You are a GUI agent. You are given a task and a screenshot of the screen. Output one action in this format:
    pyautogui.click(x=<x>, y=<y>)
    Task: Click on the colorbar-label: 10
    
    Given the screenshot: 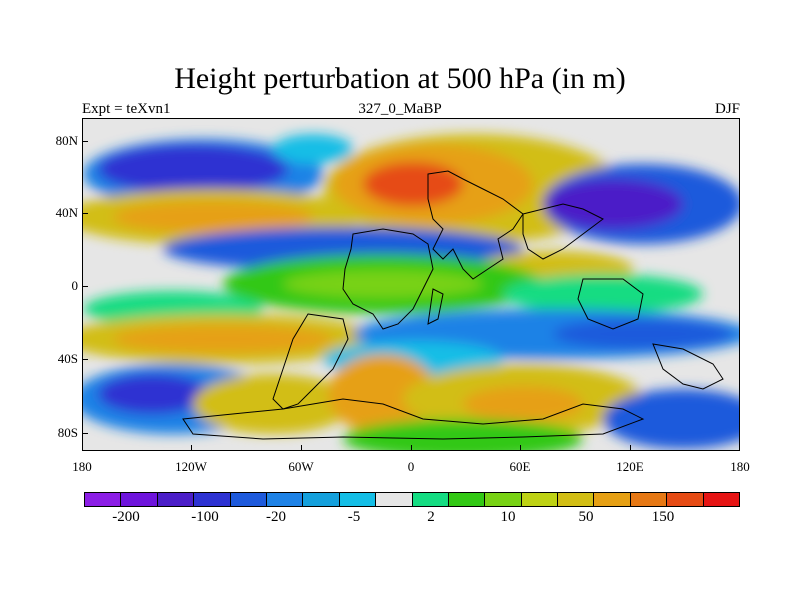 What is the action you would take?
    pyautogui.click(x=508, y=517)
    